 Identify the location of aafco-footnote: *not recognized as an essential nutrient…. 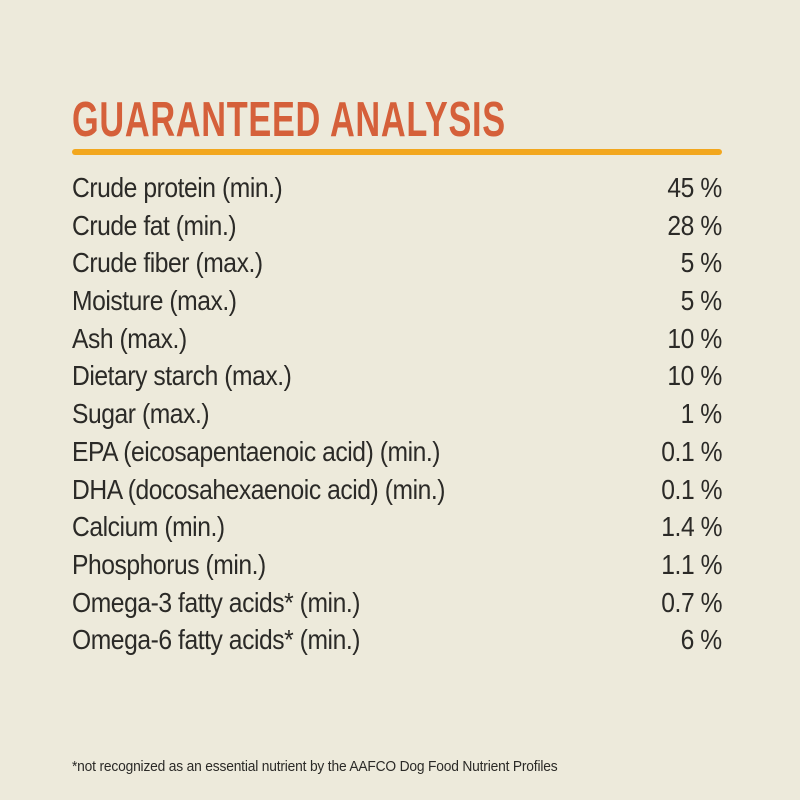
(315, 766).